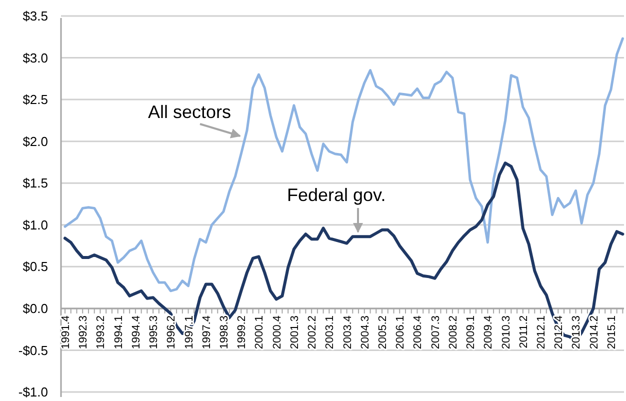  I want to click on x-tick-label: 2010.3, so click(506, 332).